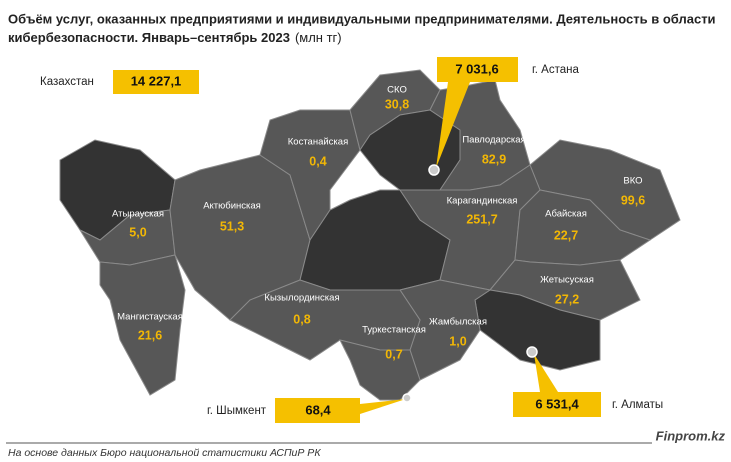 The width and height of the screenshot is (731, 462). What do you see at coordinates (555, 70) in the screenshot?
I see `city-label: г. Астана` at bounding box center [555, 70].